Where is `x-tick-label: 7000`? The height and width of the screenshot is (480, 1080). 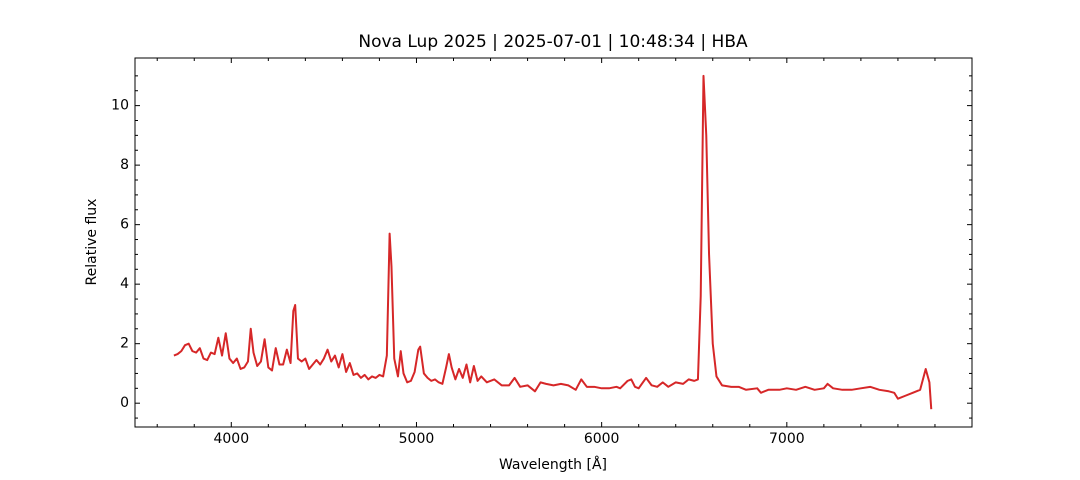
x-tick-label: 7000 is located at coordinates (787, 439).